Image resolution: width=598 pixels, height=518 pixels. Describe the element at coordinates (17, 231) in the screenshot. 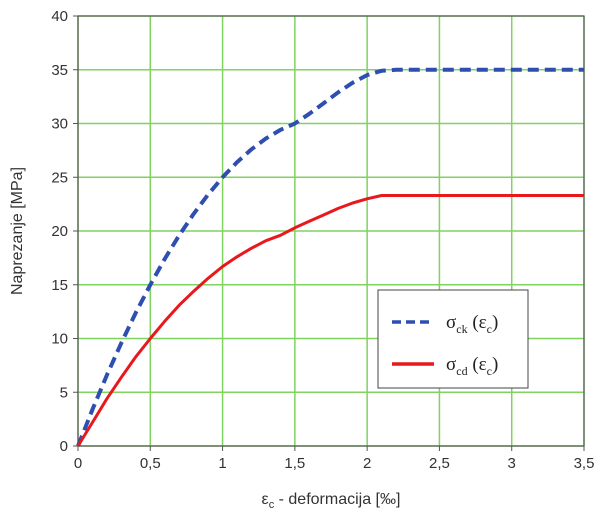

I see `y-axis-label: Naprezanje [MPa]` at that location.